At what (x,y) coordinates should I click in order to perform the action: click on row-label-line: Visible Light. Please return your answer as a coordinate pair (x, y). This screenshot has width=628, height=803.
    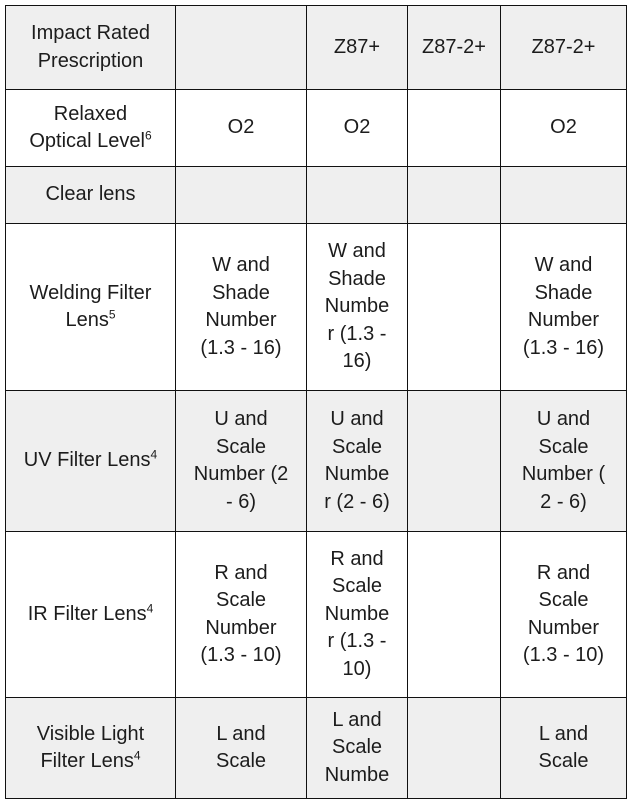
    Looking at the image, I should click on (90, 735).